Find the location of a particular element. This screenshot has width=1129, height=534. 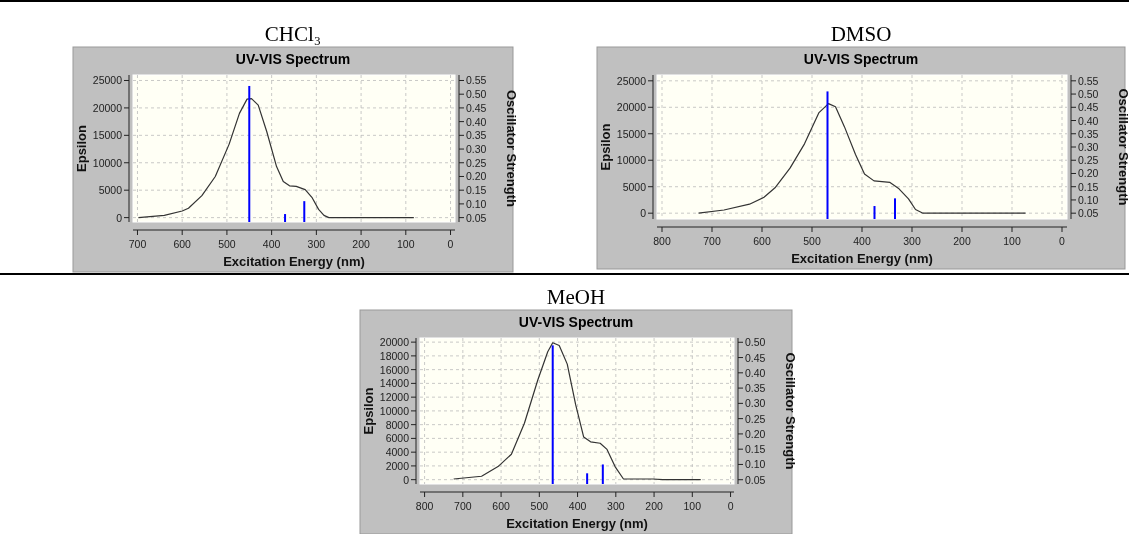

y-tick-label: 16000 is located at coordinates (394, 369).